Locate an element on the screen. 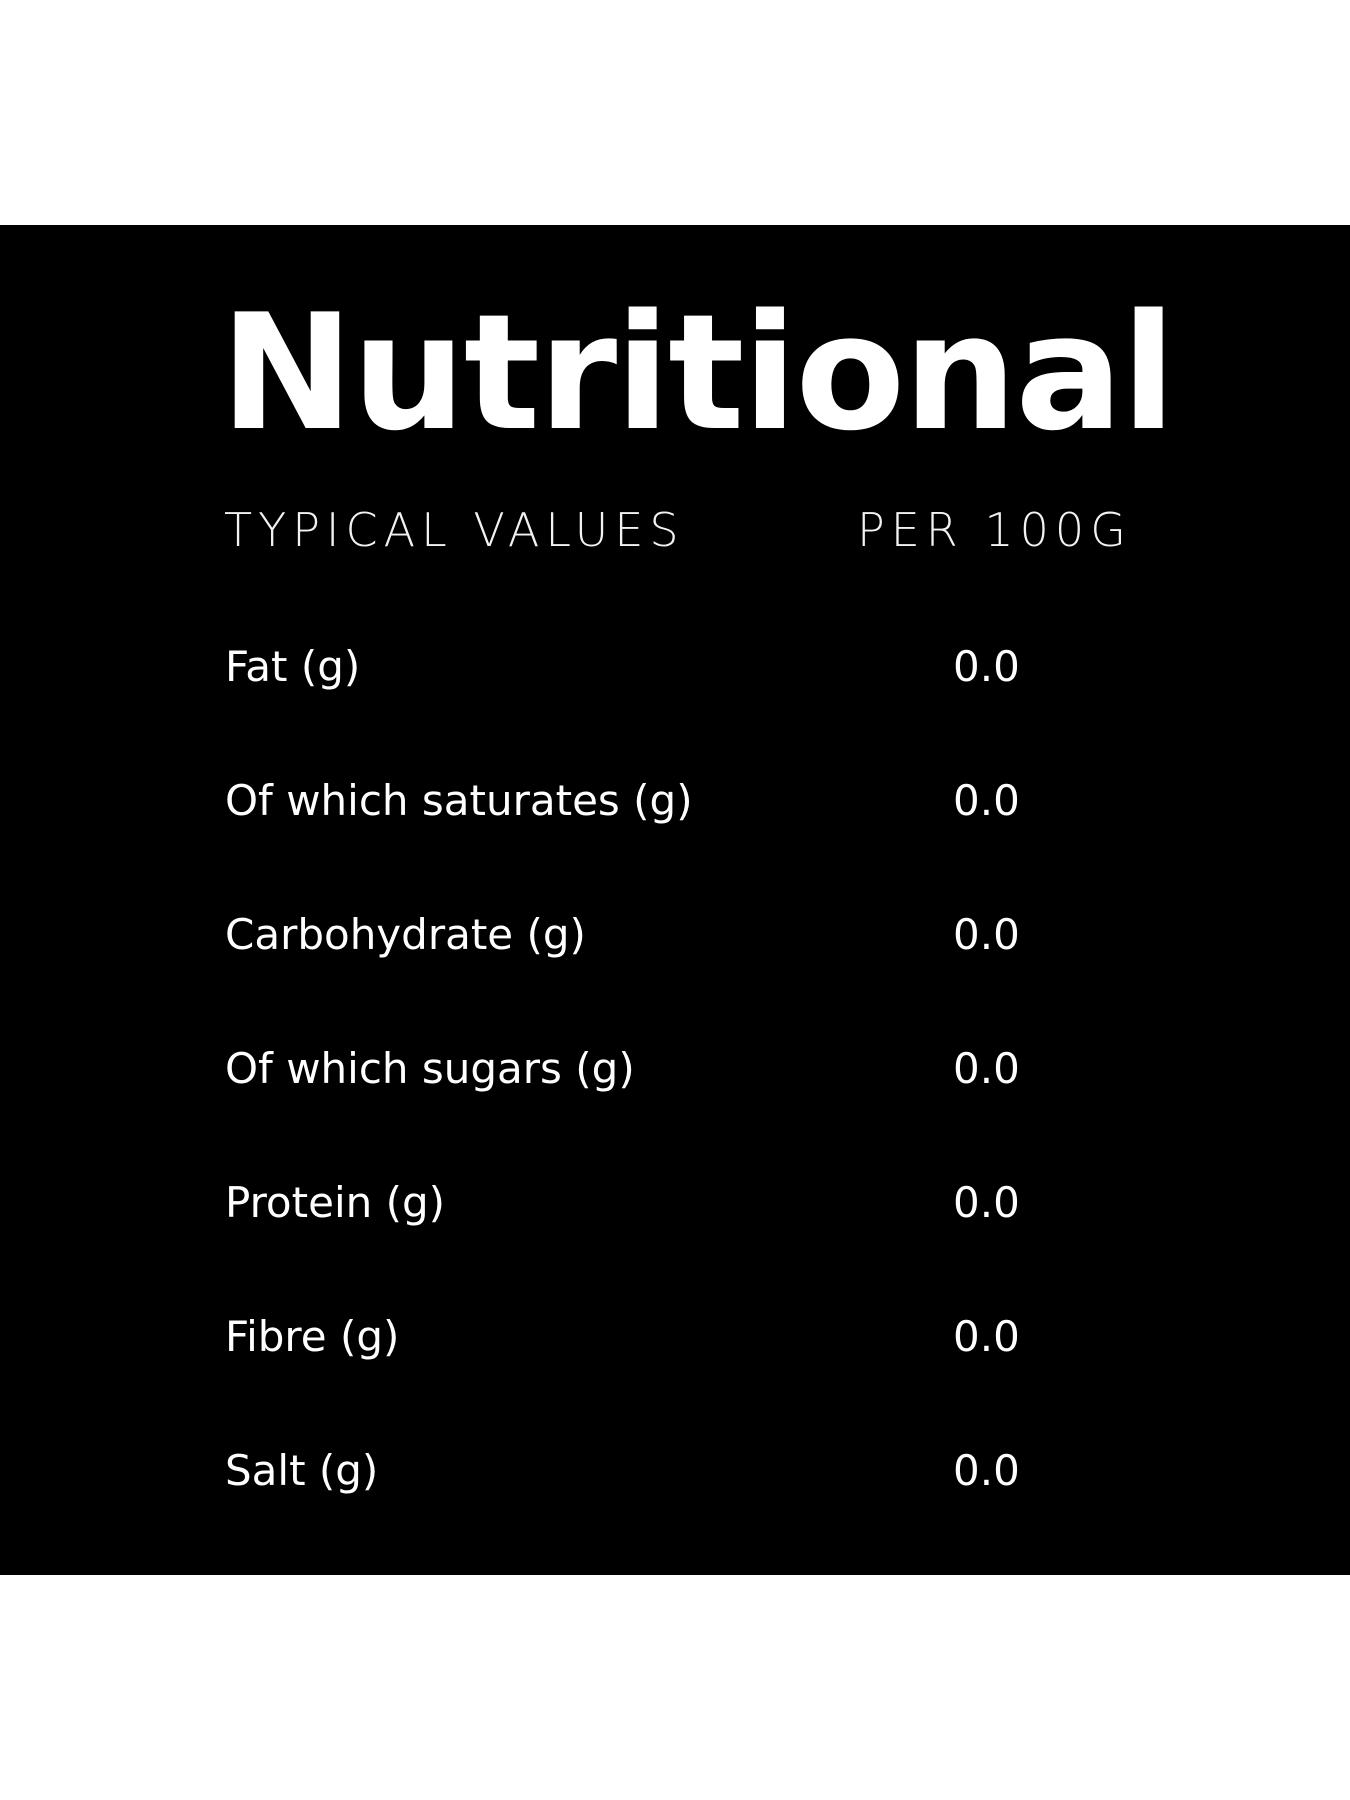 The width and height of the screenshot is (1350, 1800). nutrient-name: Of which saturates (g) is located at coordinates (459, 800).